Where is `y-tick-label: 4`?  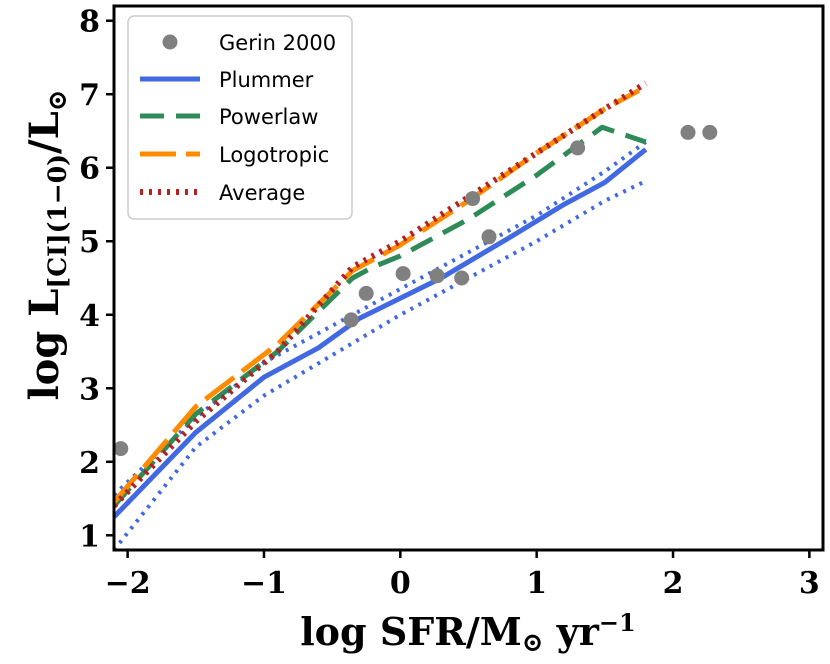
y-tick-label: 4 is located at coordinates (89, 316).